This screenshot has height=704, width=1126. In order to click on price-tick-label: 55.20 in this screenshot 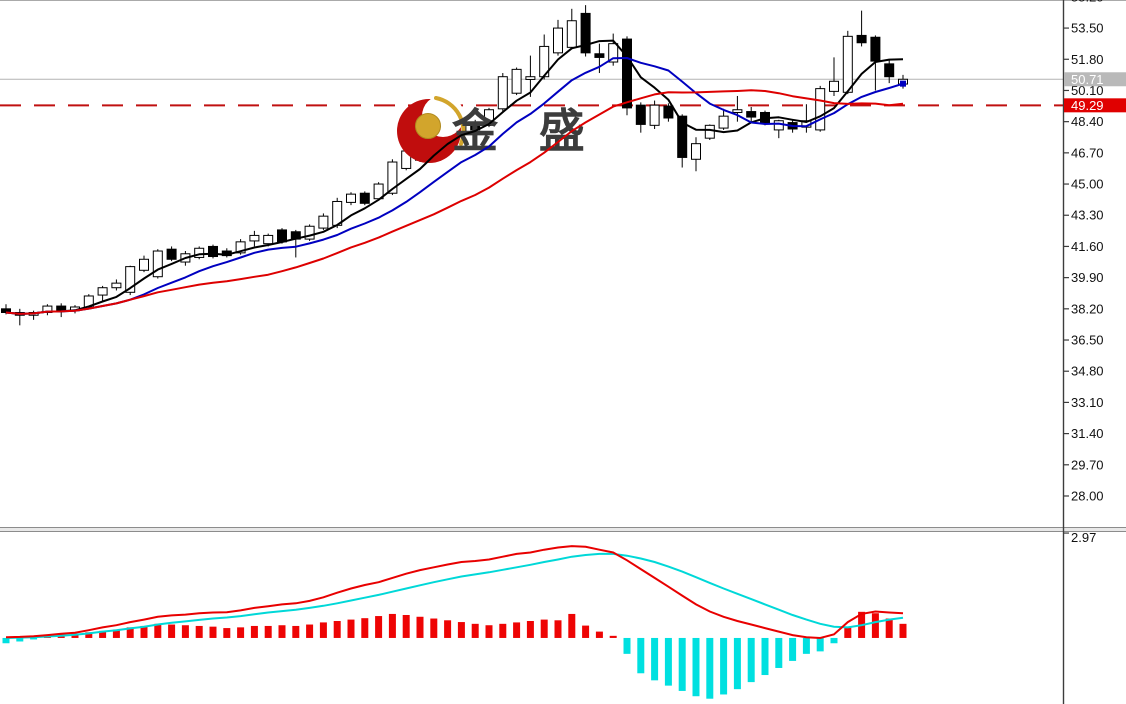, I will do `click(1087, 2)`.